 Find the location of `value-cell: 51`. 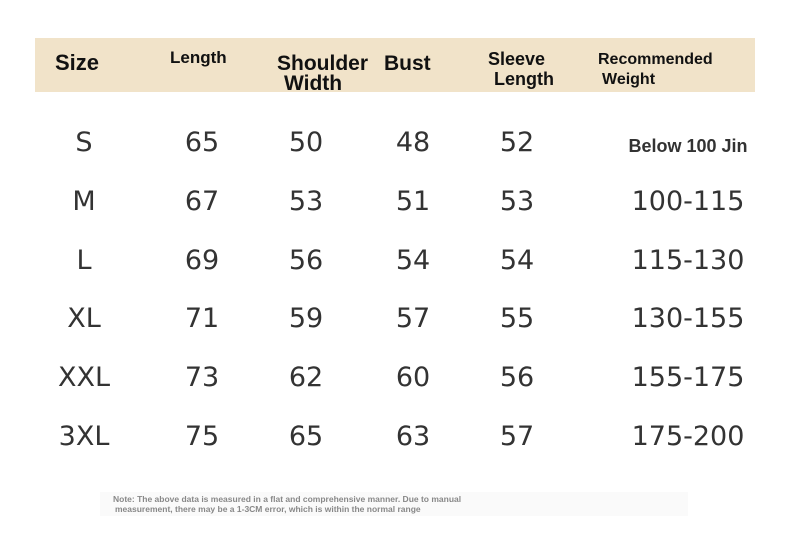

value-cell: 51 is located at coordinates (413, 201).